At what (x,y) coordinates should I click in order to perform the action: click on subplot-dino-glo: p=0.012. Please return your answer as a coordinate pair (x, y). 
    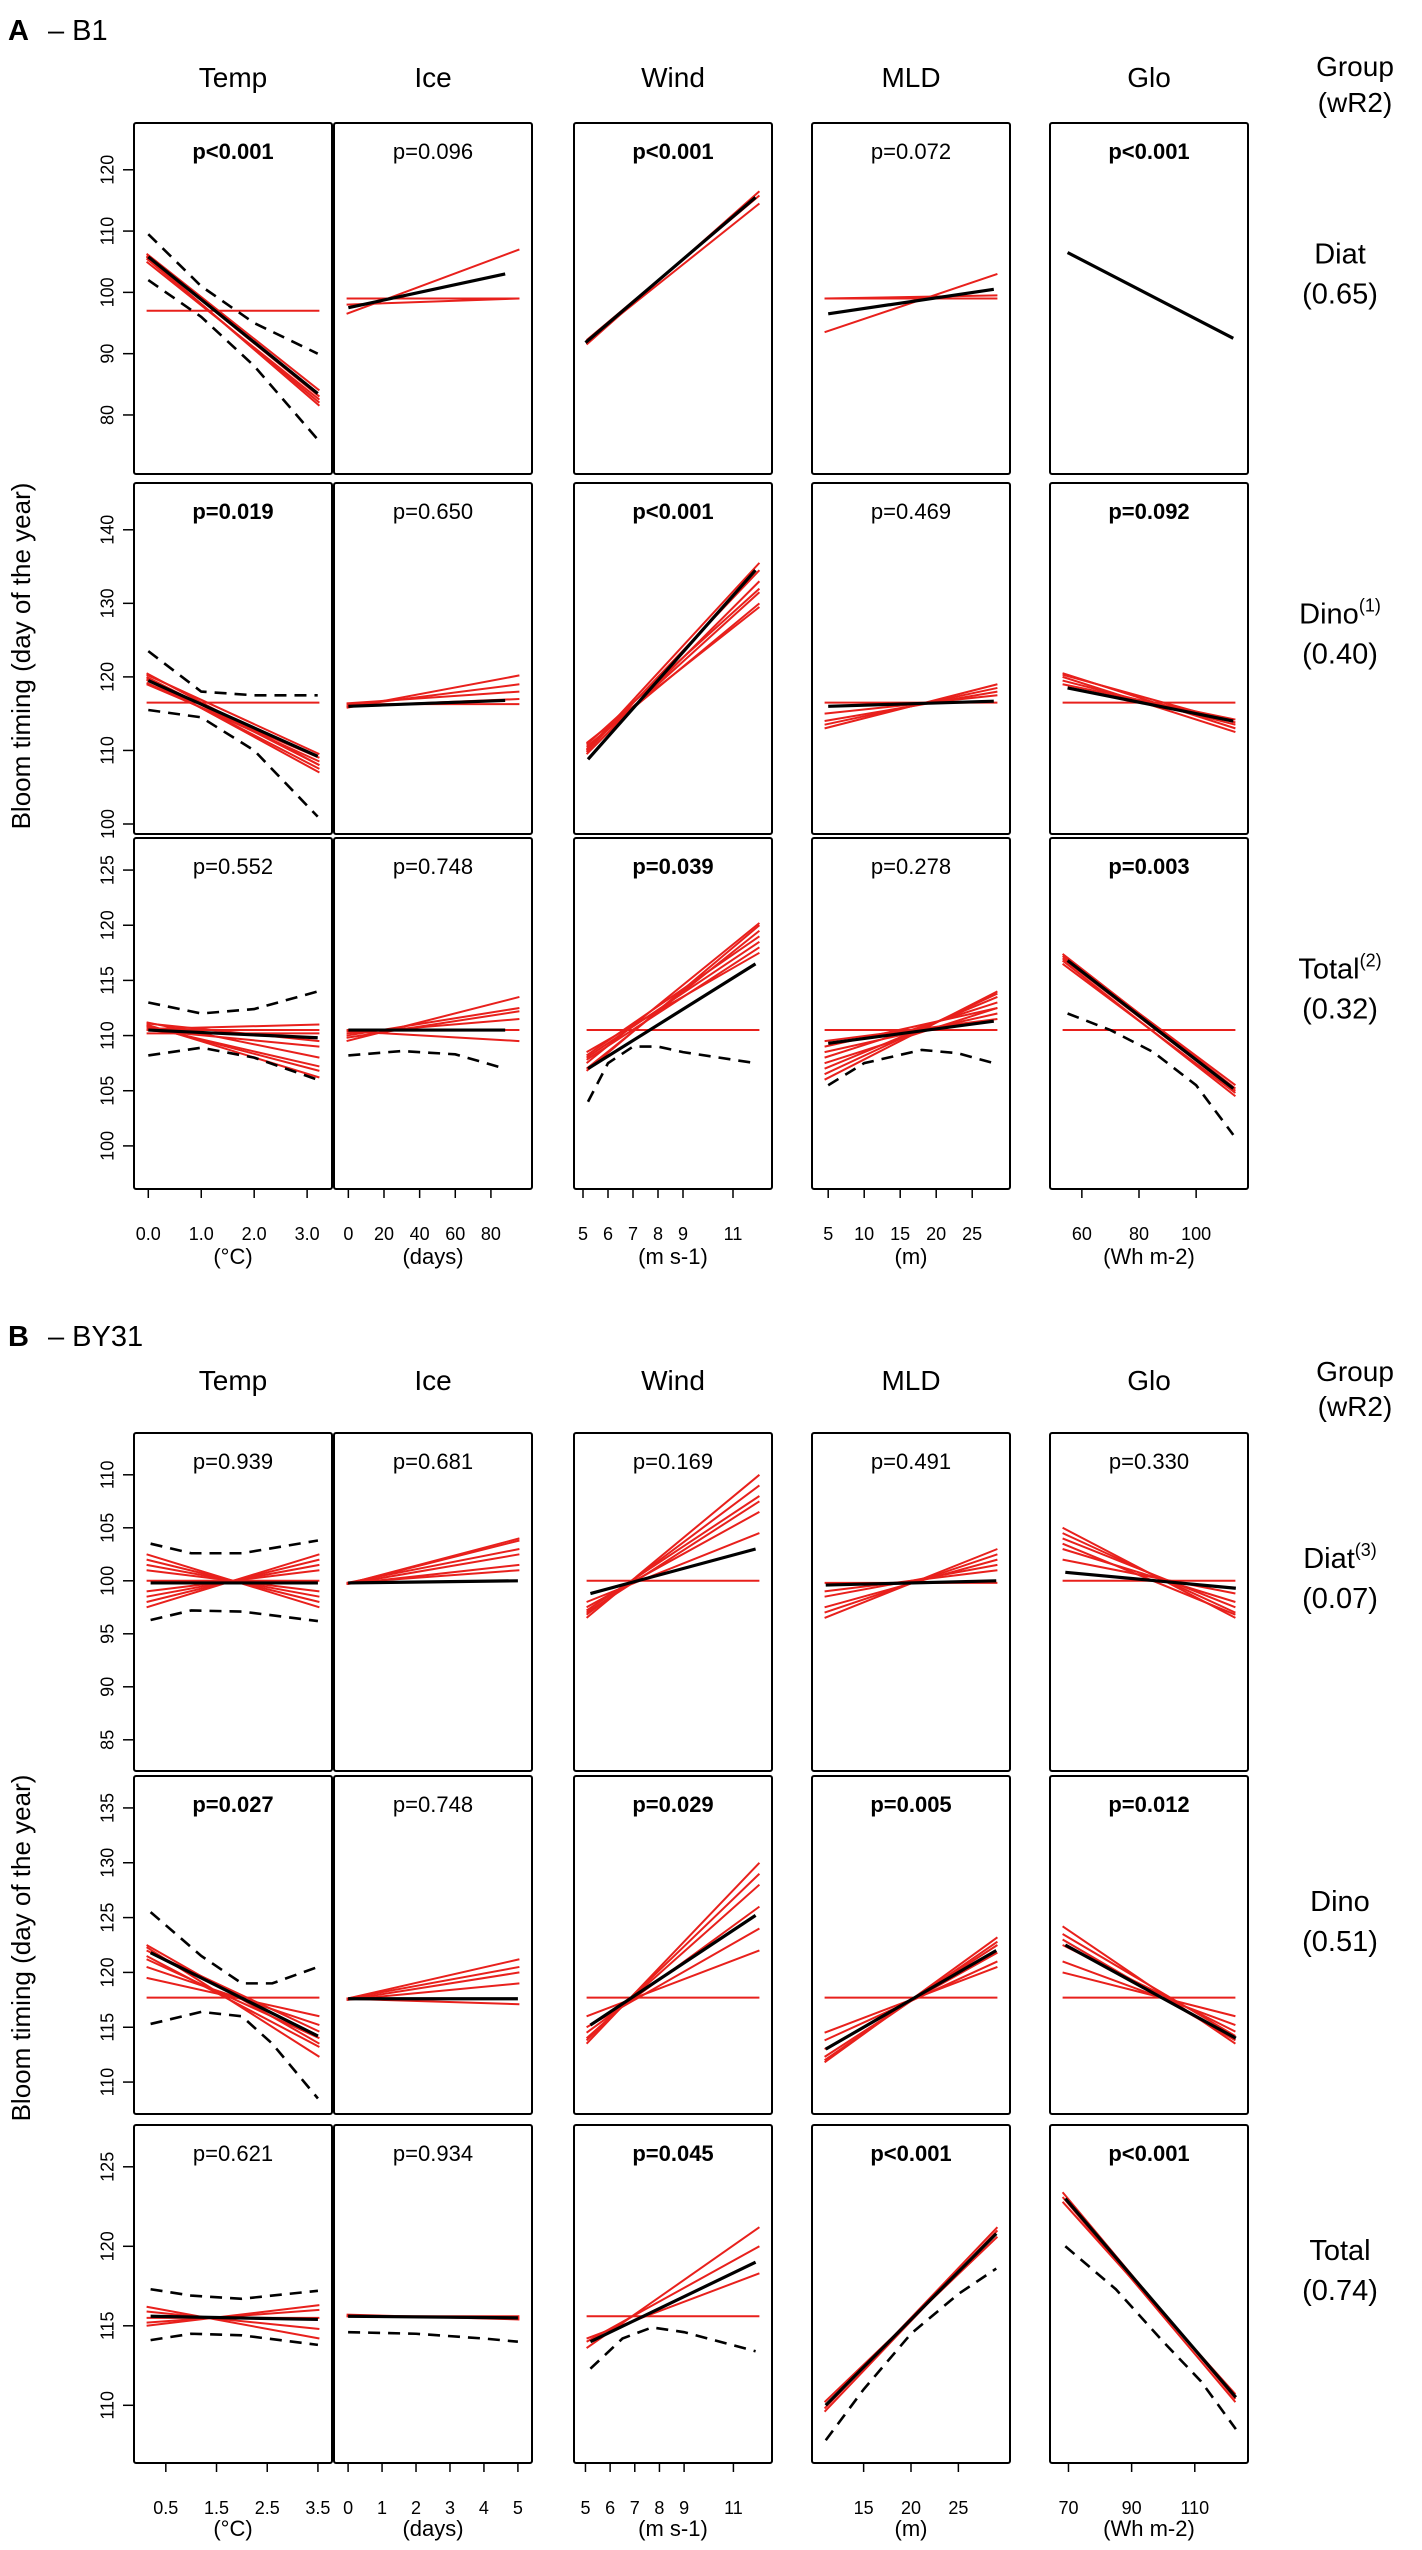
    Looking at the image, I should click on (1149, 1945).